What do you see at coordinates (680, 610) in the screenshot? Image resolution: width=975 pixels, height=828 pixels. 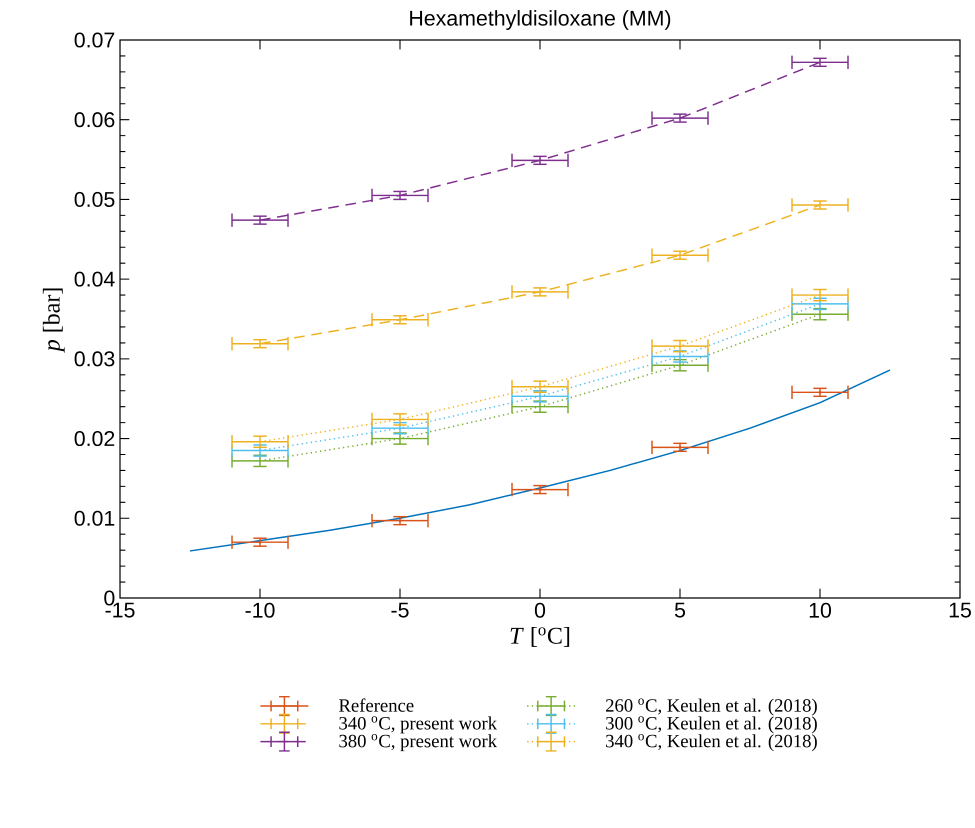 I see `x-tick-label: 5` at bounding box center [680, 610].